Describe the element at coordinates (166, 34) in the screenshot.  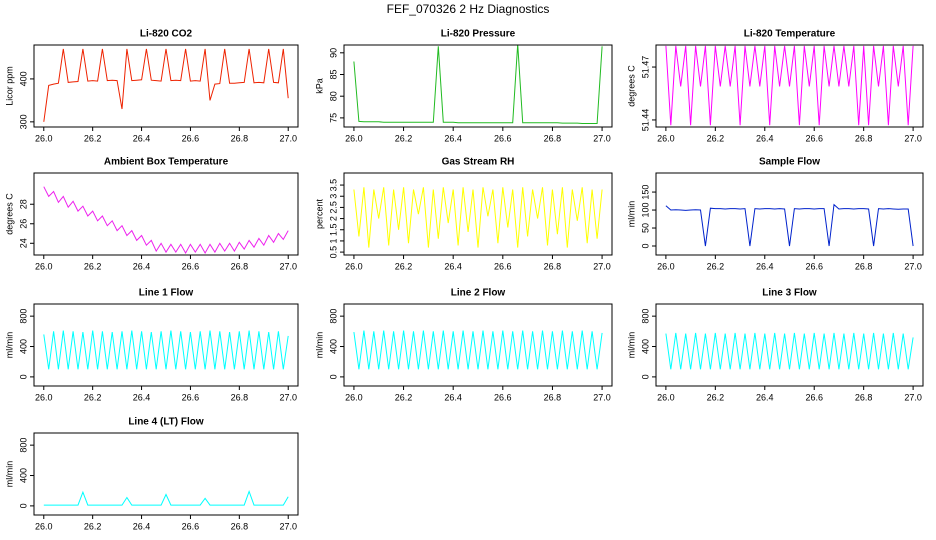
I see `panel-title: Li-820 CO2` at that location.